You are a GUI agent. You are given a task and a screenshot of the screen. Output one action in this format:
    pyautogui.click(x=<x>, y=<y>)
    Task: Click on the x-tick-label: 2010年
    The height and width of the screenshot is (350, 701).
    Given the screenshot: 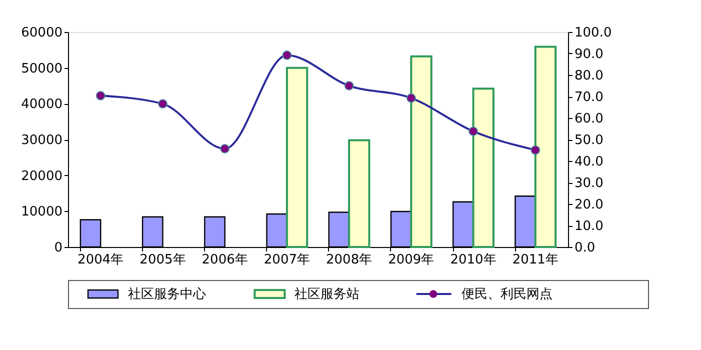 What is the action you would take?
    pyautogui.click(x=473, y=260)
    